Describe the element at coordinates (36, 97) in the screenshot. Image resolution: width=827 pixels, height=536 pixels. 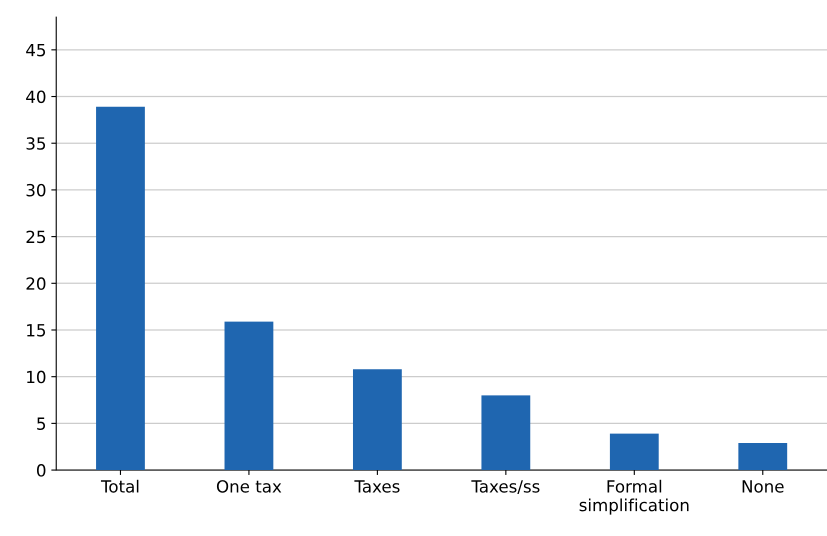
I see `y-tick-label: 40` at that location.